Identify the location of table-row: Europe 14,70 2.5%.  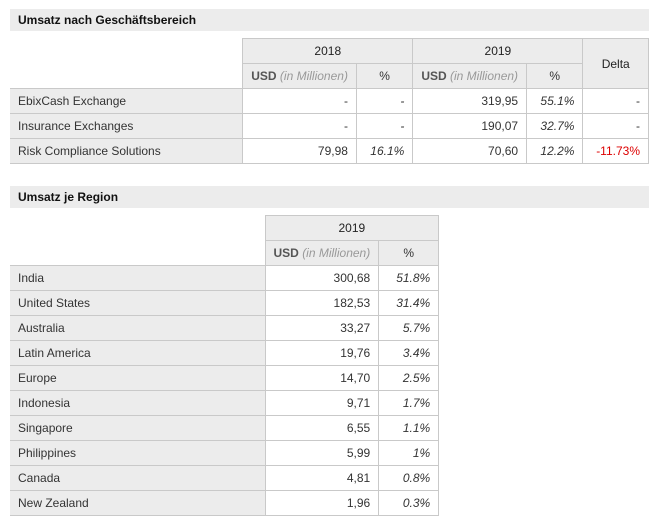
(225, 378).